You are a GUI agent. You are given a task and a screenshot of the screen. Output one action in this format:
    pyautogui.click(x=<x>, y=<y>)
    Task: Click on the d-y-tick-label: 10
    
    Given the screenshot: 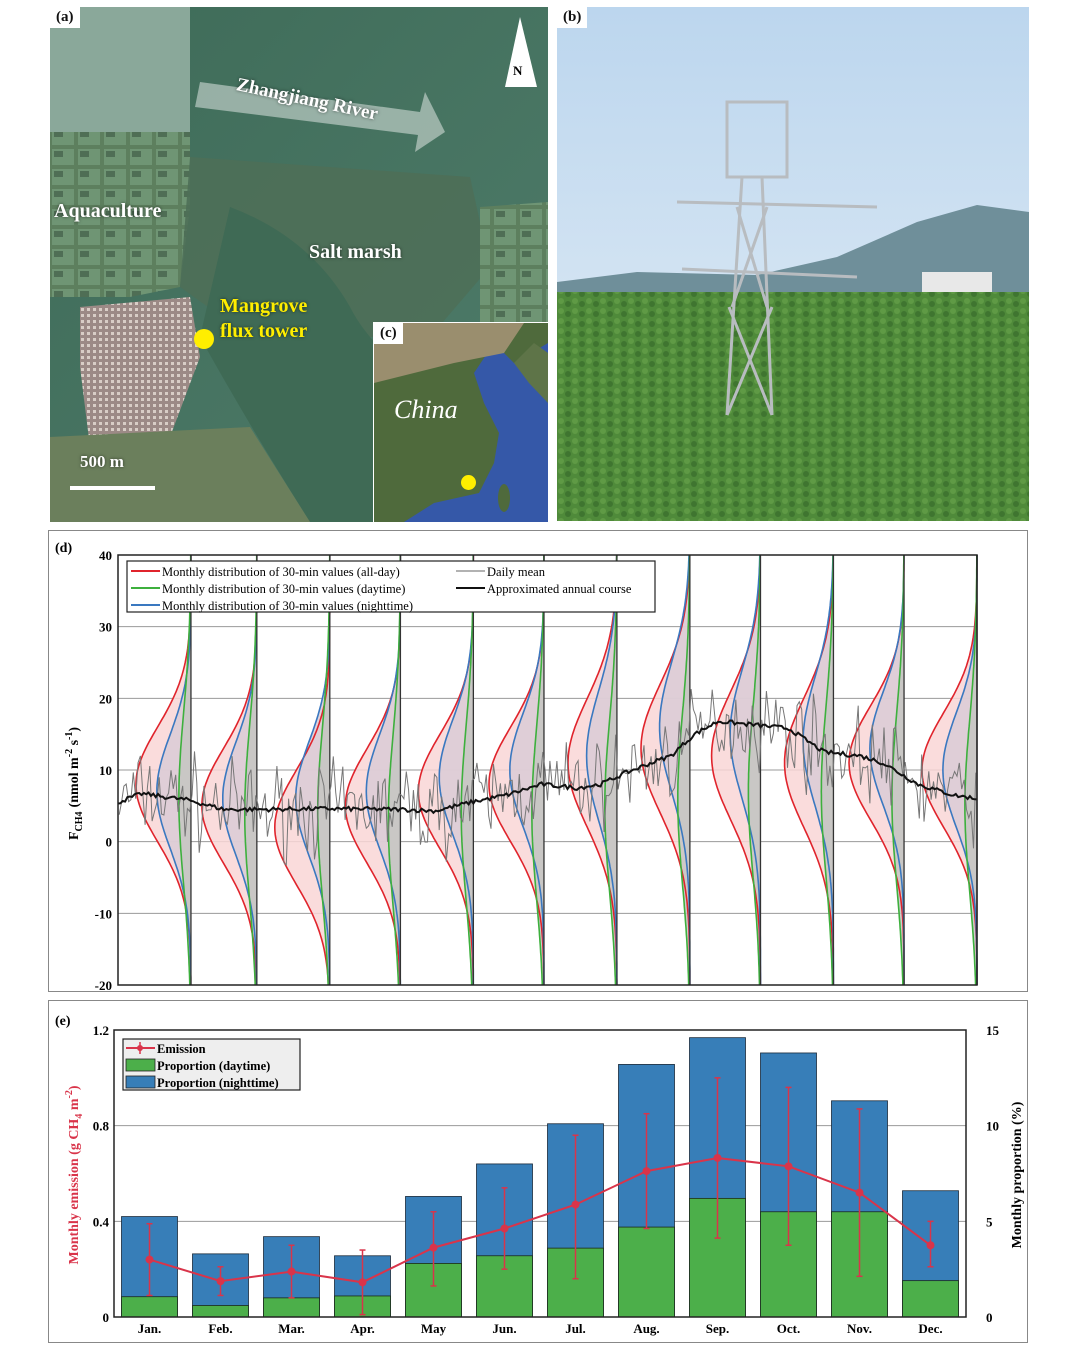 What is the action you would take?
    pyautogui.click(x=105, y=770)
    